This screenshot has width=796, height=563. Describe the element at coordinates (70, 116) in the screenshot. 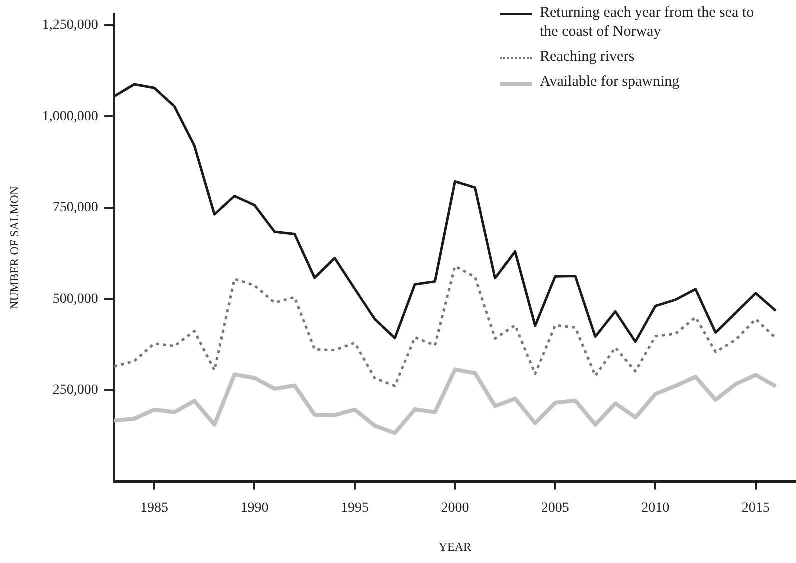

I see `y-tick-label: 1,000,000` at that location.